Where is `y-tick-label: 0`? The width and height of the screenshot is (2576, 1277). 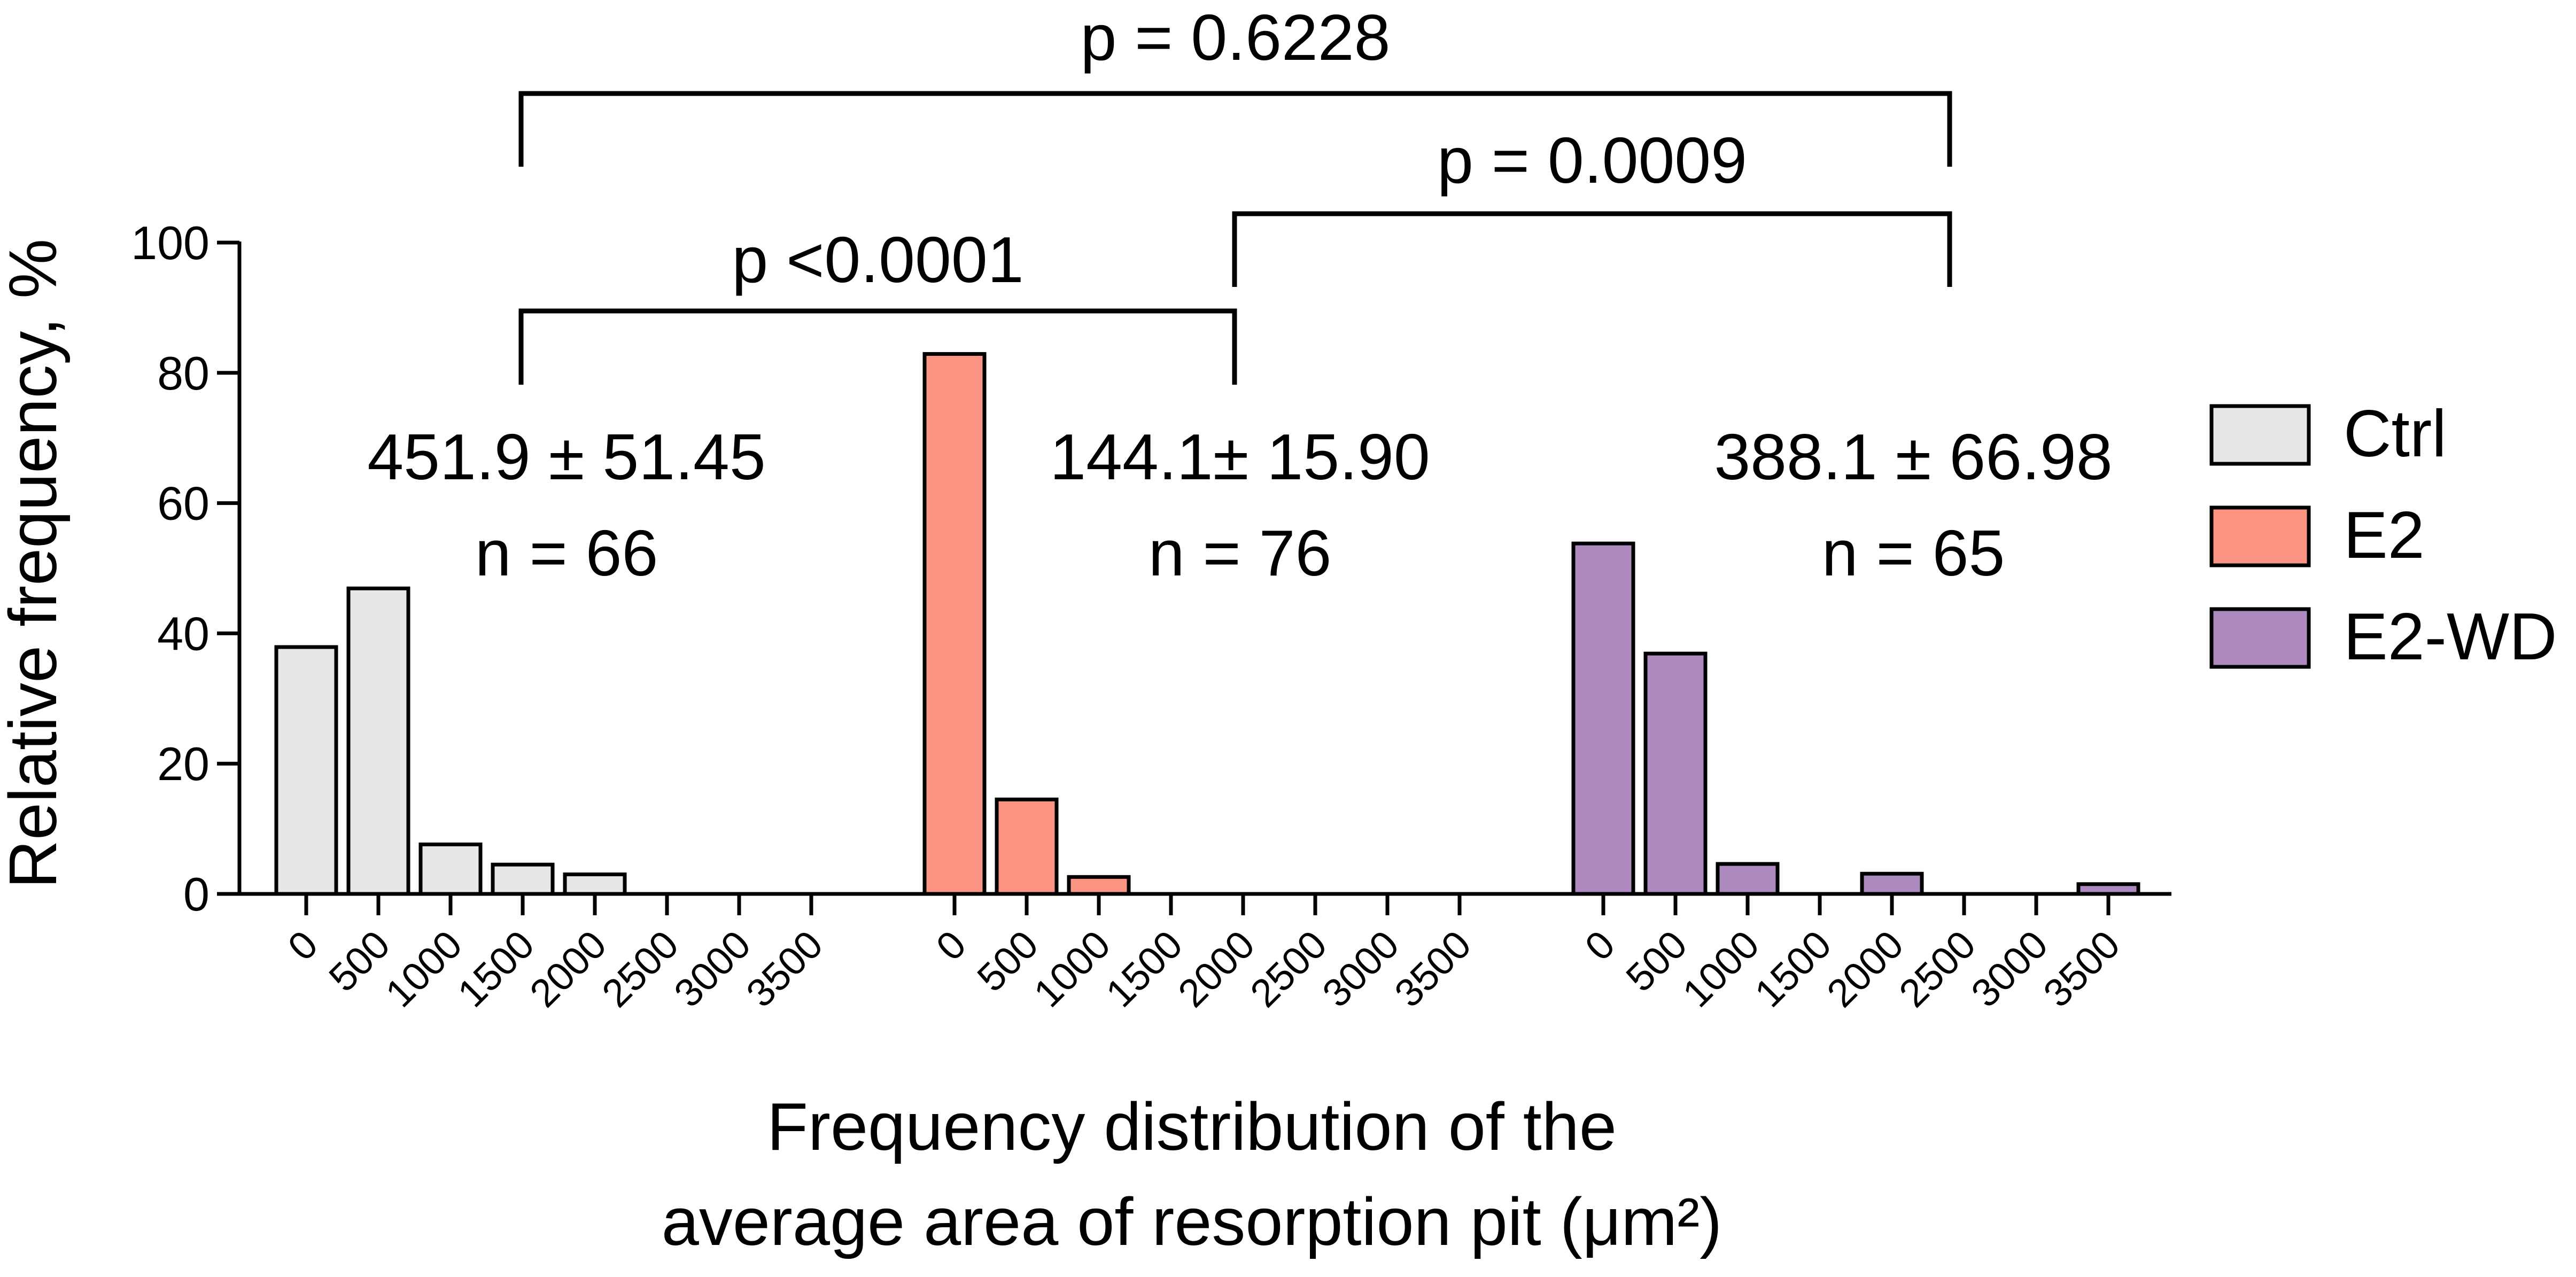
y-tick-label: 0 is located at coordinates (196, 894).